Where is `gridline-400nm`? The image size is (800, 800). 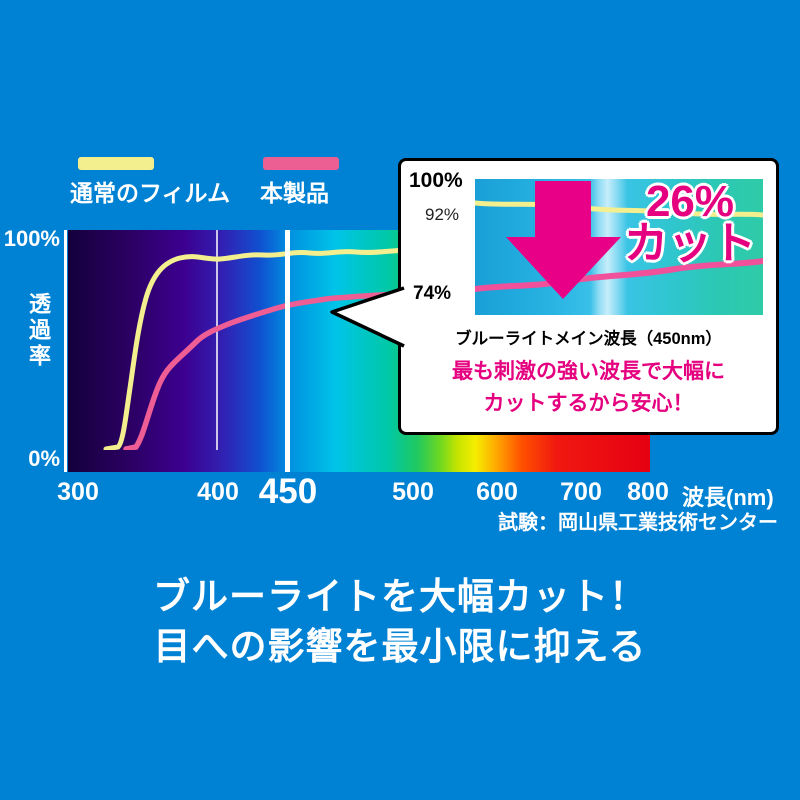 gridline-400nm is located at coordinates (217, 340).